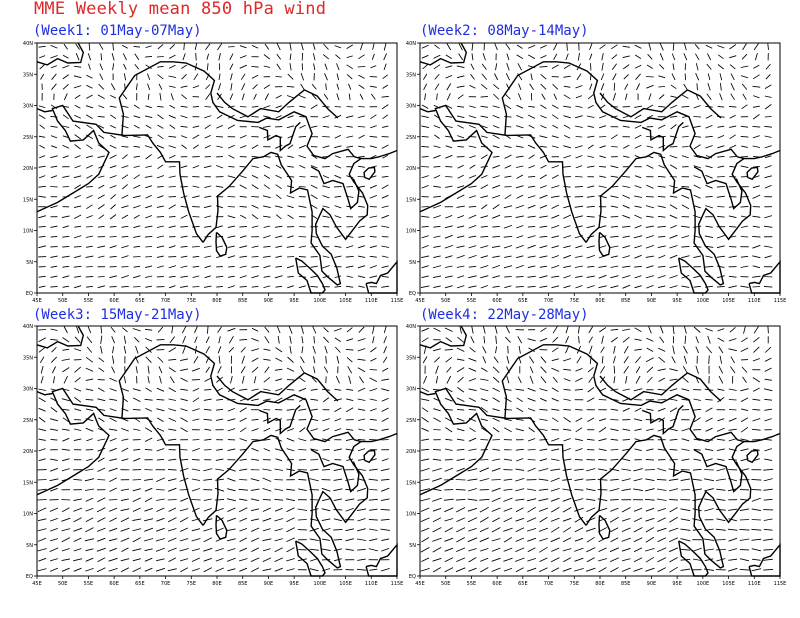 Image resolution: width=800 pixels, height=618 pixels. Describe the element at coordinates (371, 584) in the screenshot. I see `x-tick-label: 110E` at that location.